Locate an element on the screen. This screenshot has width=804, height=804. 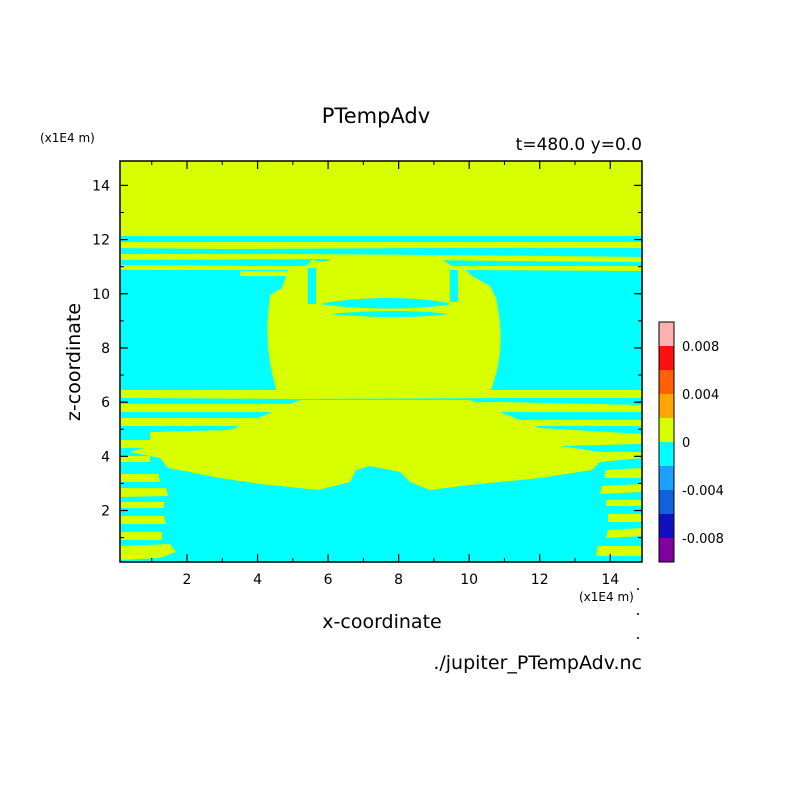
chart-title: PTempAdv is located at coordinates (376, 116).